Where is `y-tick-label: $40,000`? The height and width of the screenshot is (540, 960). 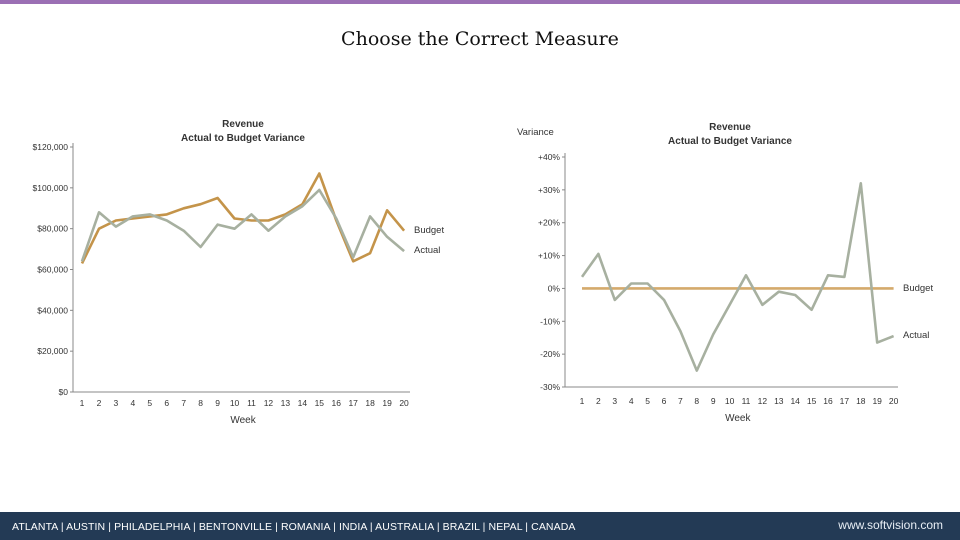 y-tick-label: $40,000 is located at coordinates (52, 310).